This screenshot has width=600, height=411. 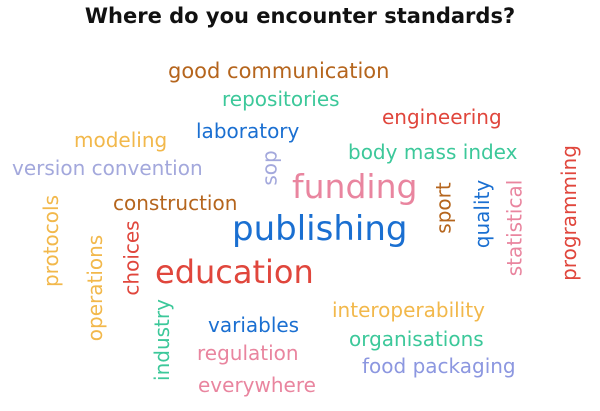 I want to click on word-modeling: modeling, so click(x=121, y=140).